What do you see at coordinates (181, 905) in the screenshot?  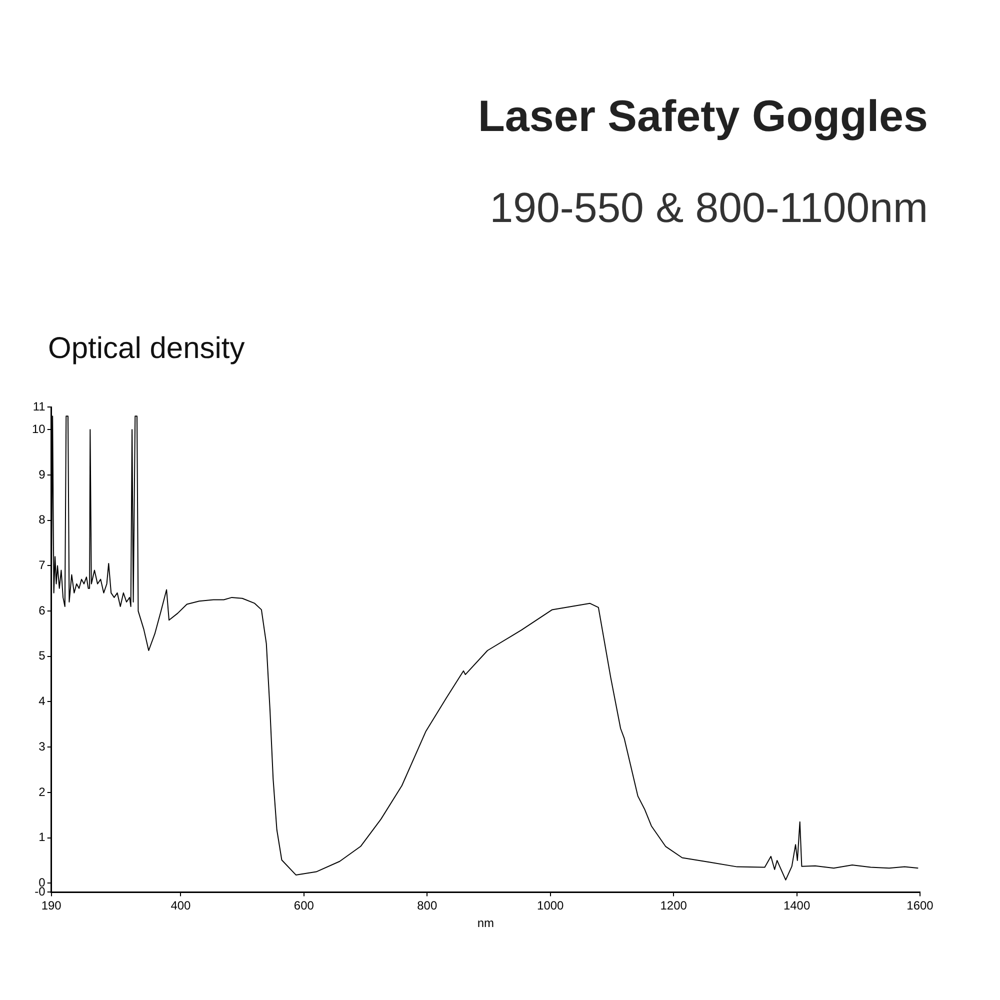 I see `x-tick-label: 400` at bounding box center [181, 905].